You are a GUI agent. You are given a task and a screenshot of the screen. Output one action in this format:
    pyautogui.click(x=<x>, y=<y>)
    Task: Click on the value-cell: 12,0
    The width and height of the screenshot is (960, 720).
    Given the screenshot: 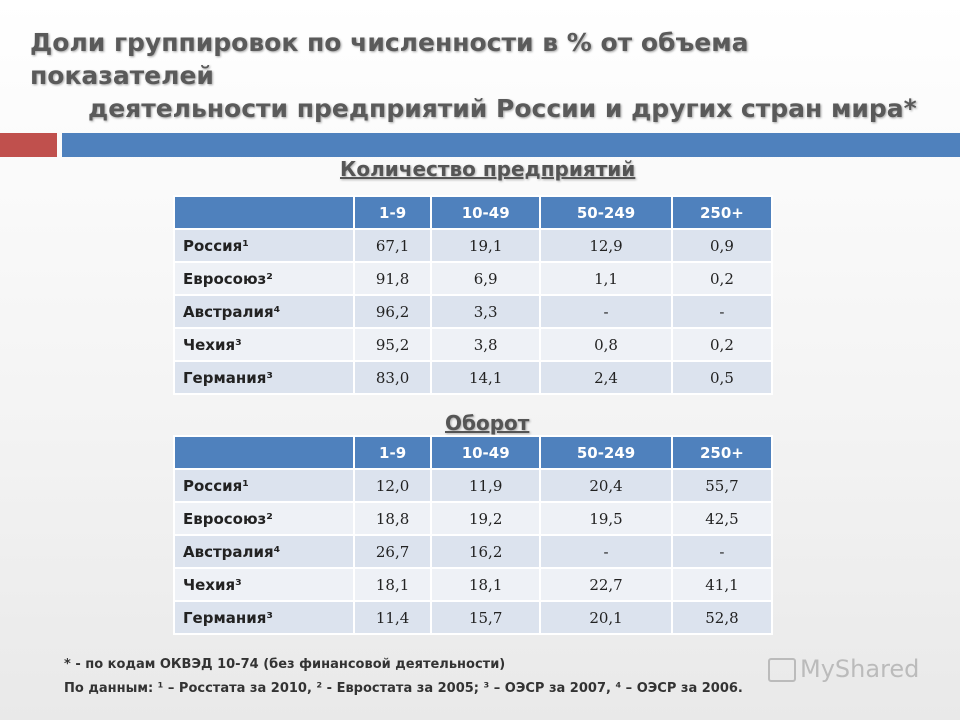 What is the action you would take?
    pyautogui.click(x=392, y=485)
    